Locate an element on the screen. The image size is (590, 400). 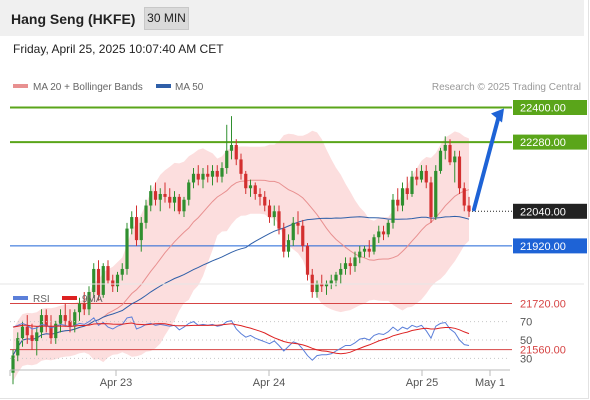
instrument-title: Hang Seng (HKFE) is located at coordinates (73, 19).